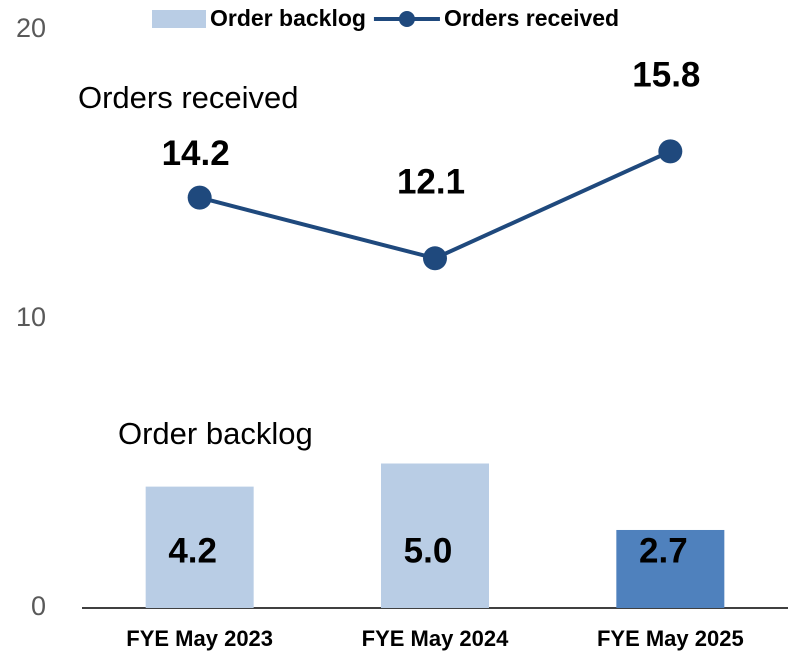 The width and height of the screenshot is (788, 663). Describe the element at coordinates (428, 550) in the screenshot. I see `bar-value-label: 5.0` at that location.